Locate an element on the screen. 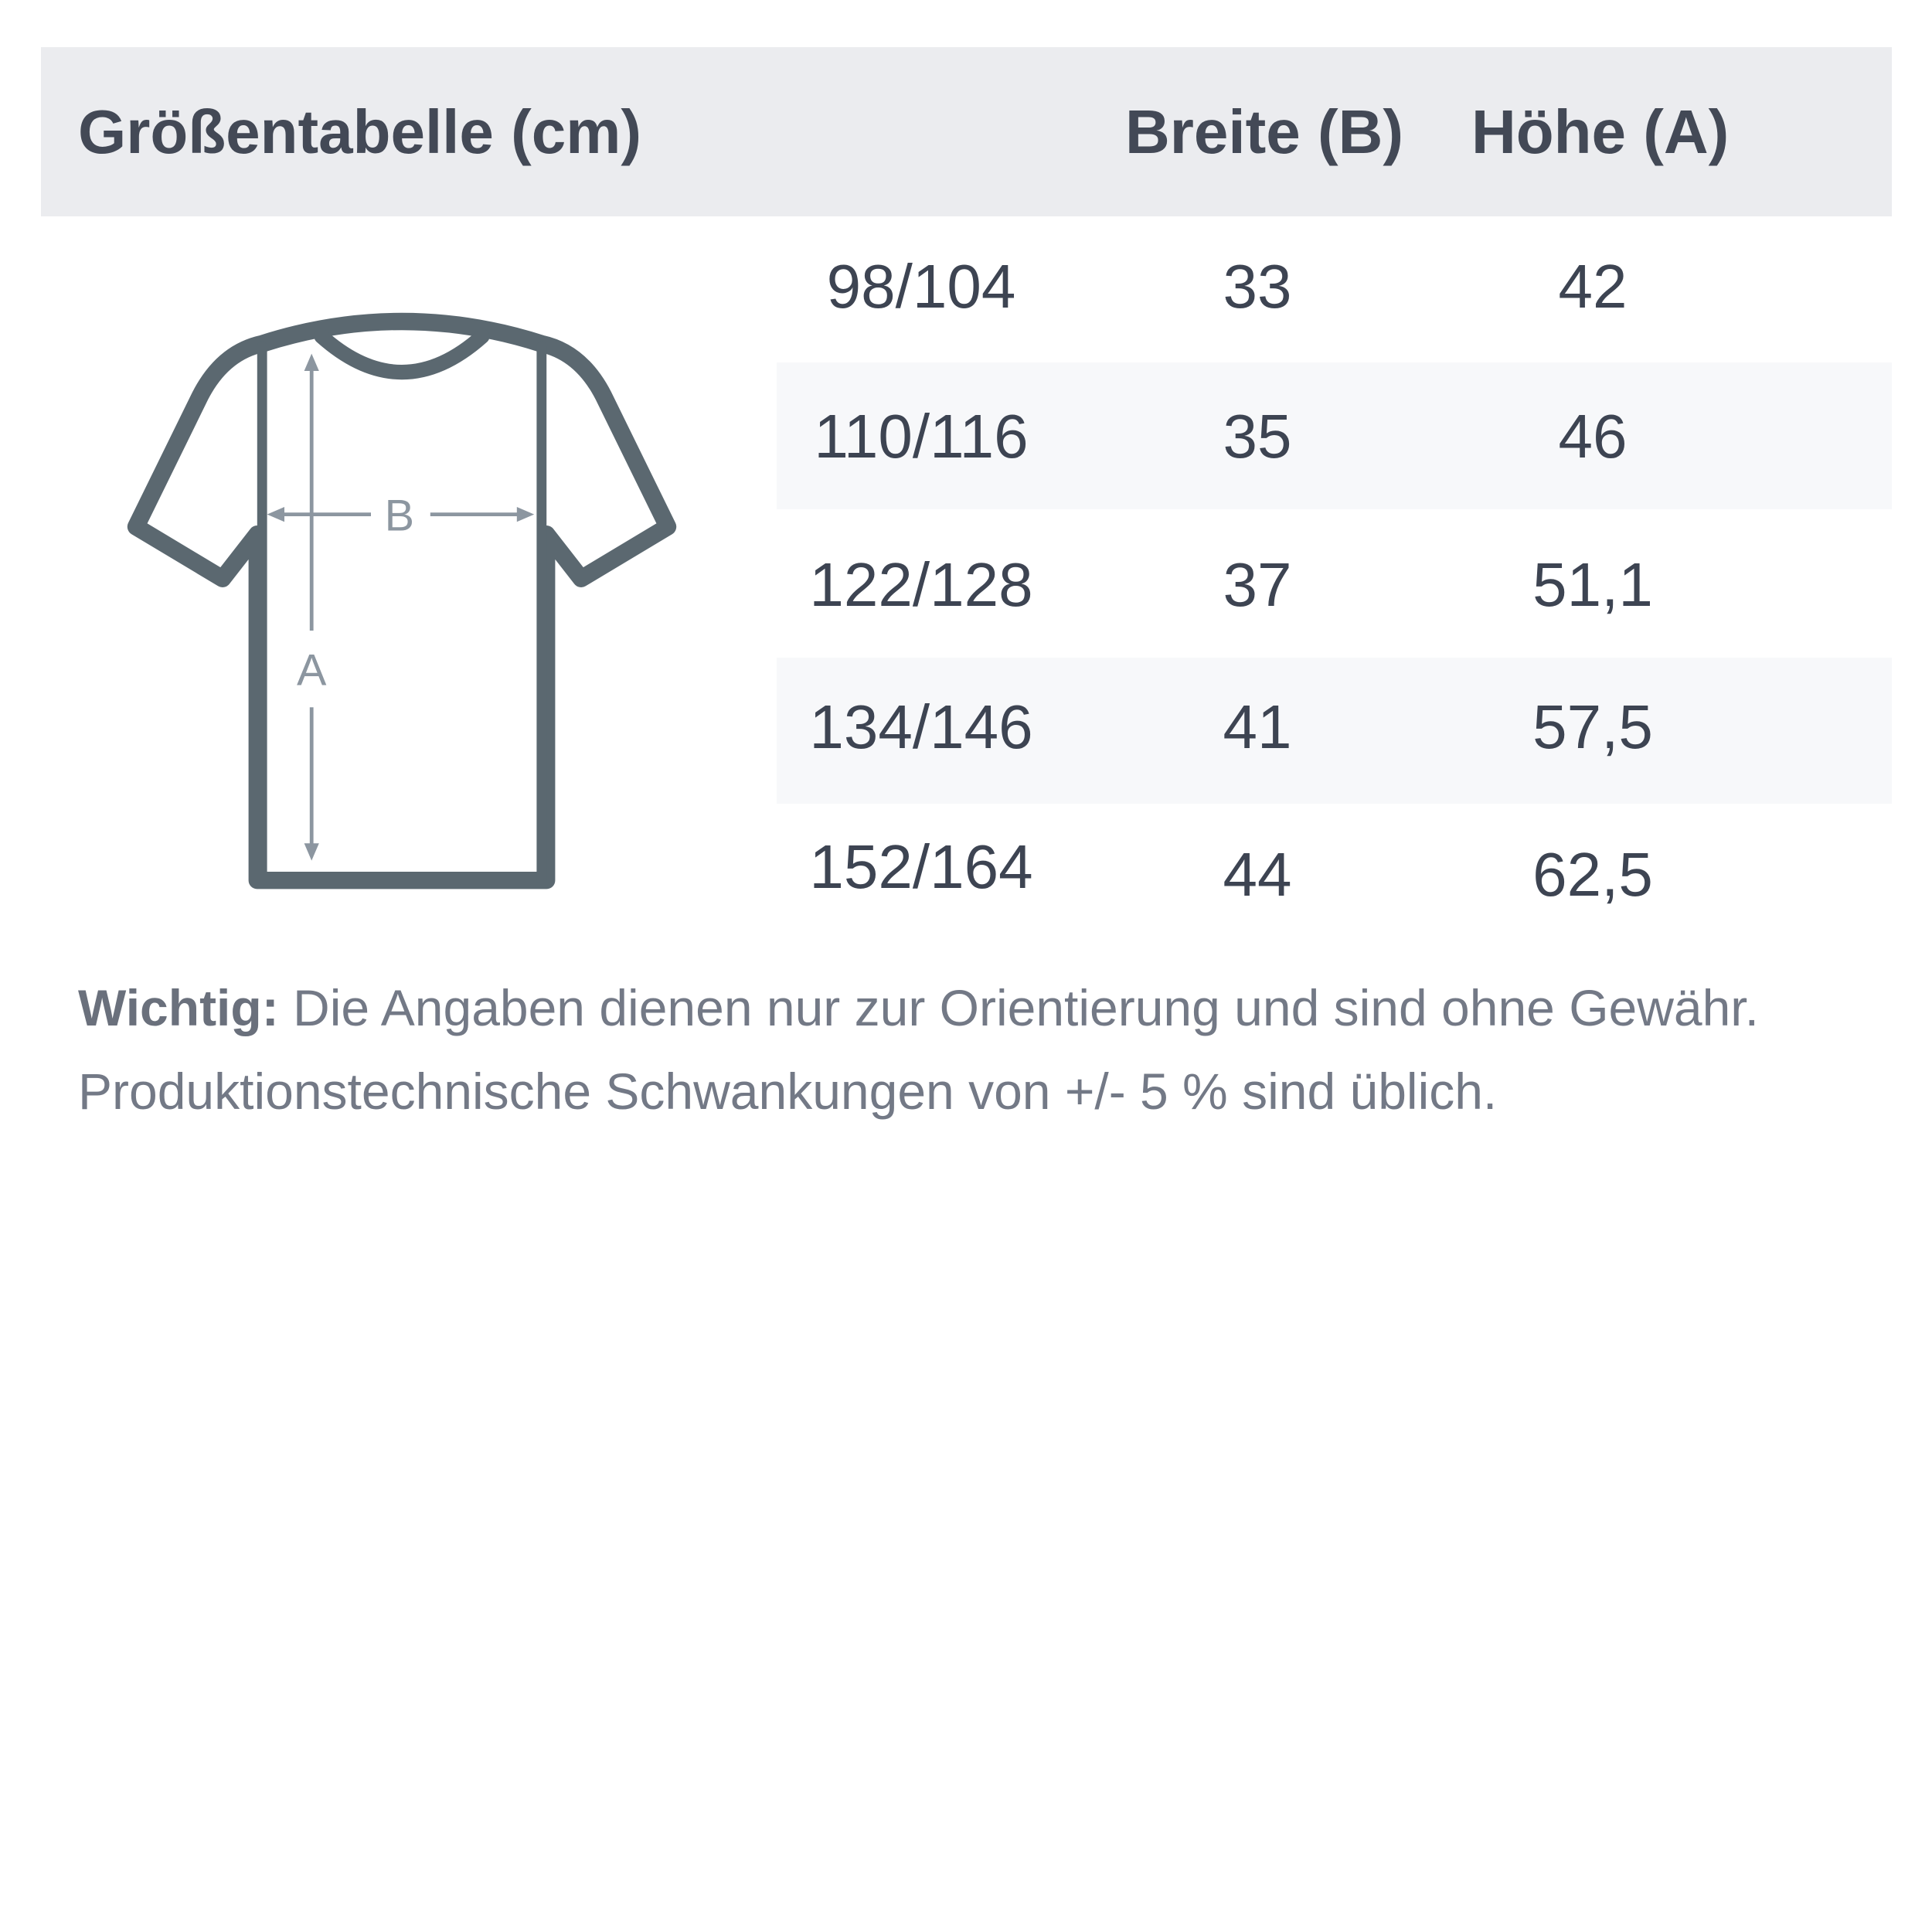 The width and height of the screenshot is (1932, 1932). cell-width: 35 is located at coordinates (1257, 436).